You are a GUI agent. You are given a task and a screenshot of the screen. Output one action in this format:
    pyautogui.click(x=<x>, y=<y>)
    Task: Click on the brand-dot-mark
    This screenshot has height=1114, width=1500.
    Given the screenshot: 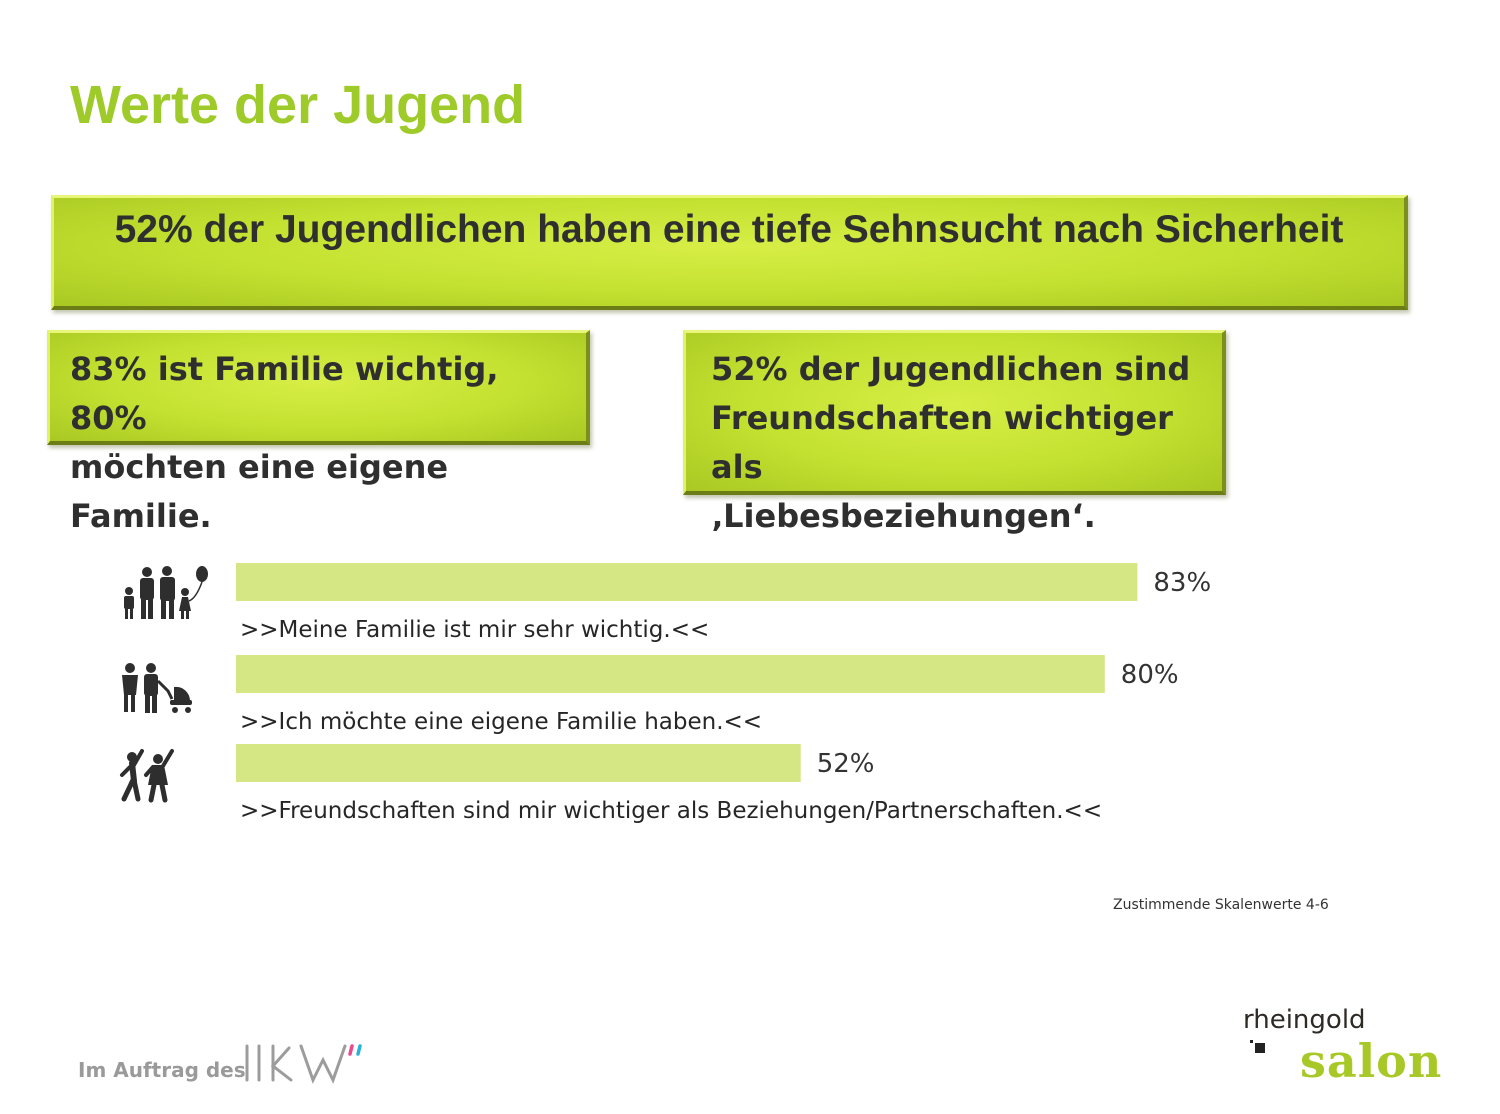 What is the action you would take?
    pyautogui.click(x=1251, y=1041)
    